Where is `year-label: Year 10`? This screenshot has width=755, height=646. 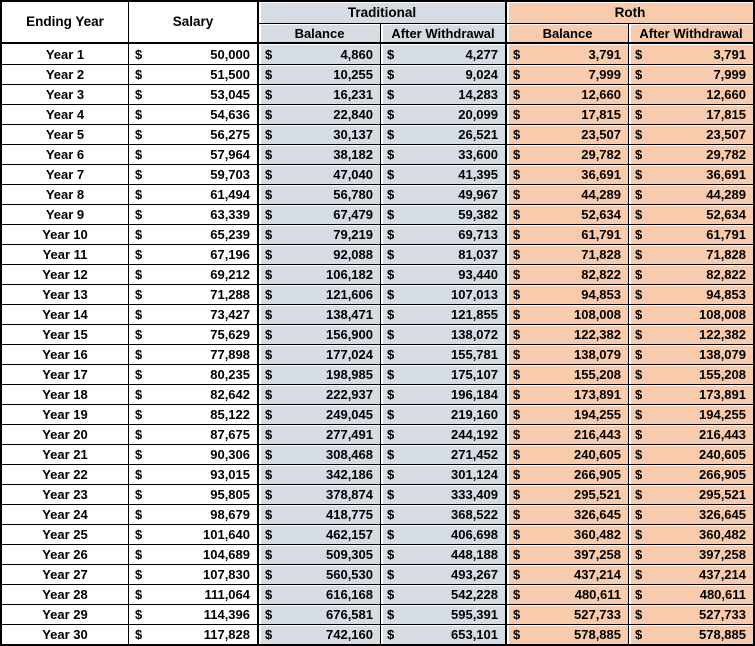 year-label: Year 10 is located at coordinates (65, 234).